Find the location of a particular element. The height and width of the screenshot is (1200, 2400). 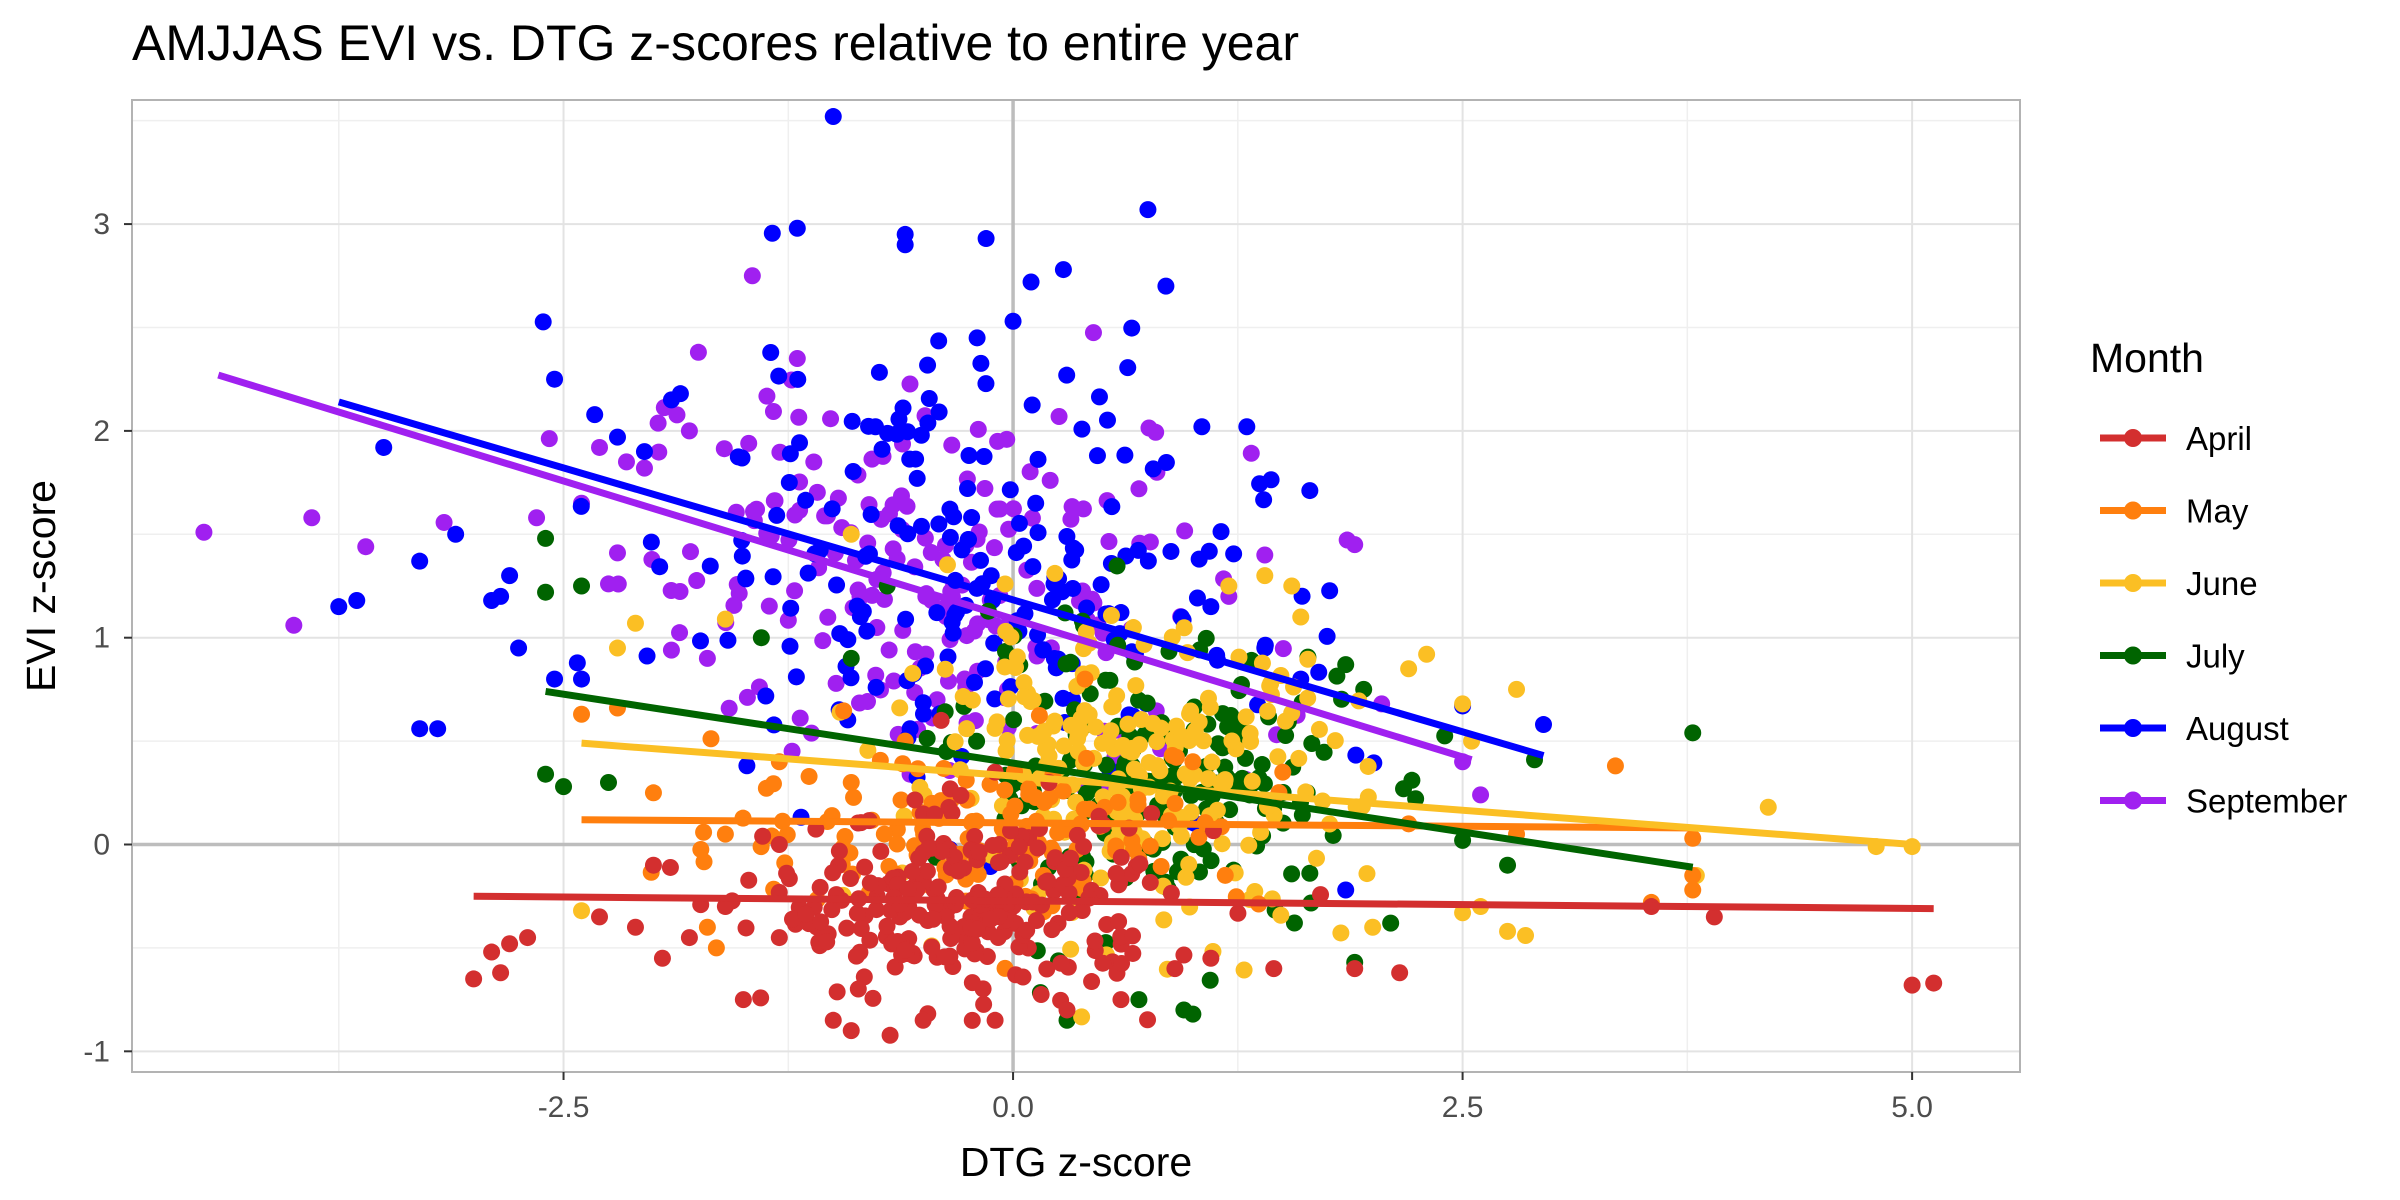

legend-label: August is located at coordinates (2237, 728).